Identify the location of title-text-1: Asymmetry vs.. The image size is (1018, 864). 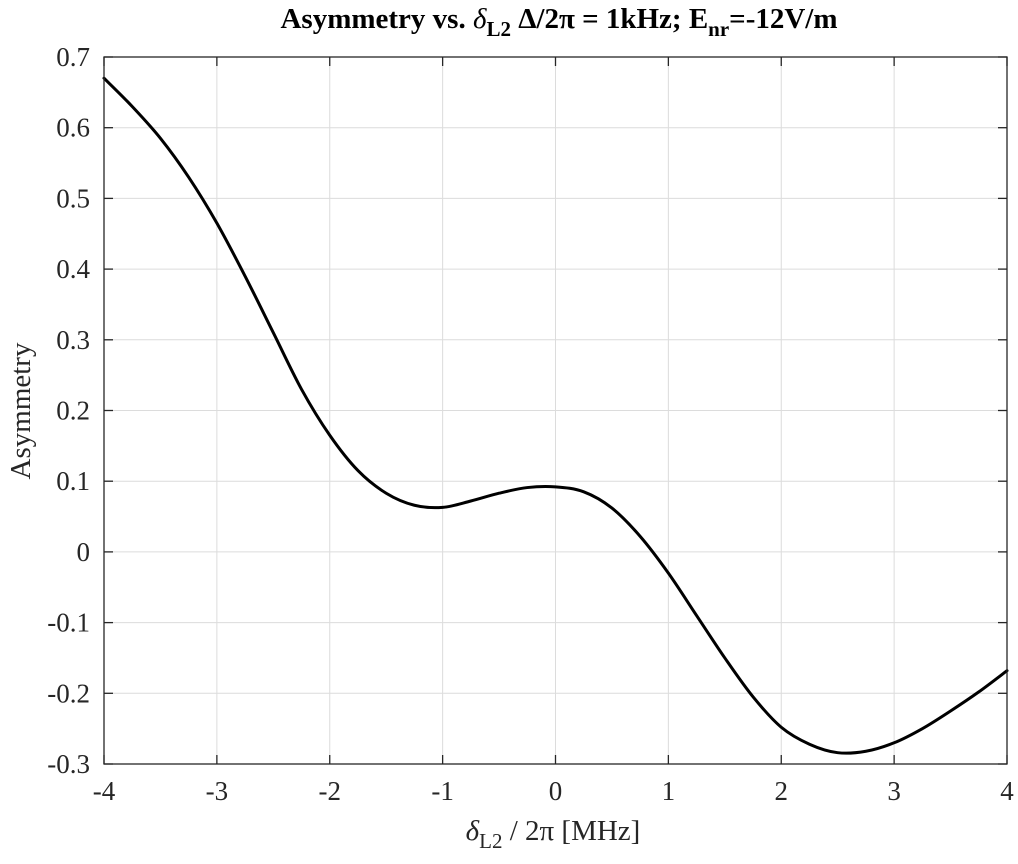
(376, 19).